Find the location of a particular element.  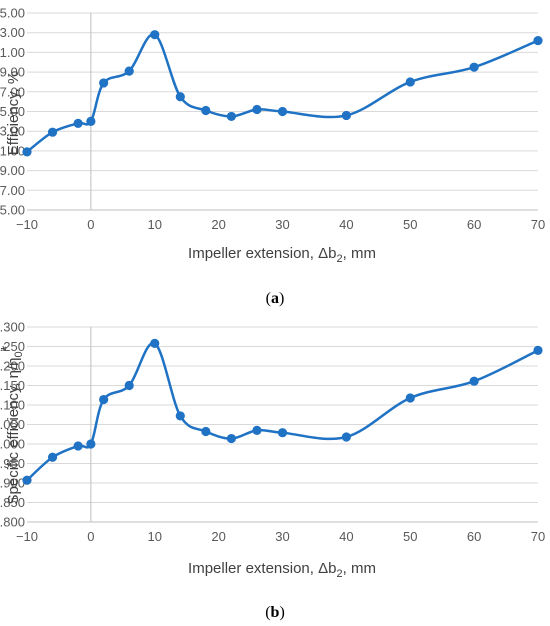

y-tick-label: 1.000 is located at coordinates (12, 444).